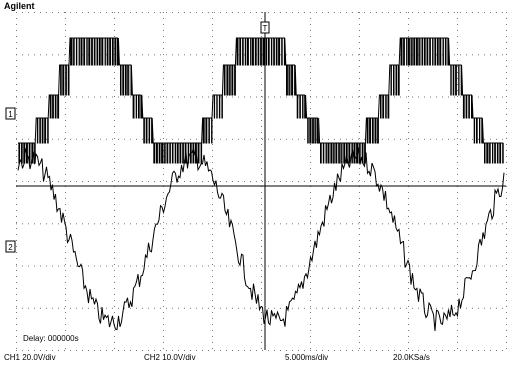 The width and height of the screenshot is (508, 365). What do you see at coordinates (10, 246) in the screenshot?
I see `channel-2-marker: 2` at bounding box center [10, 246].